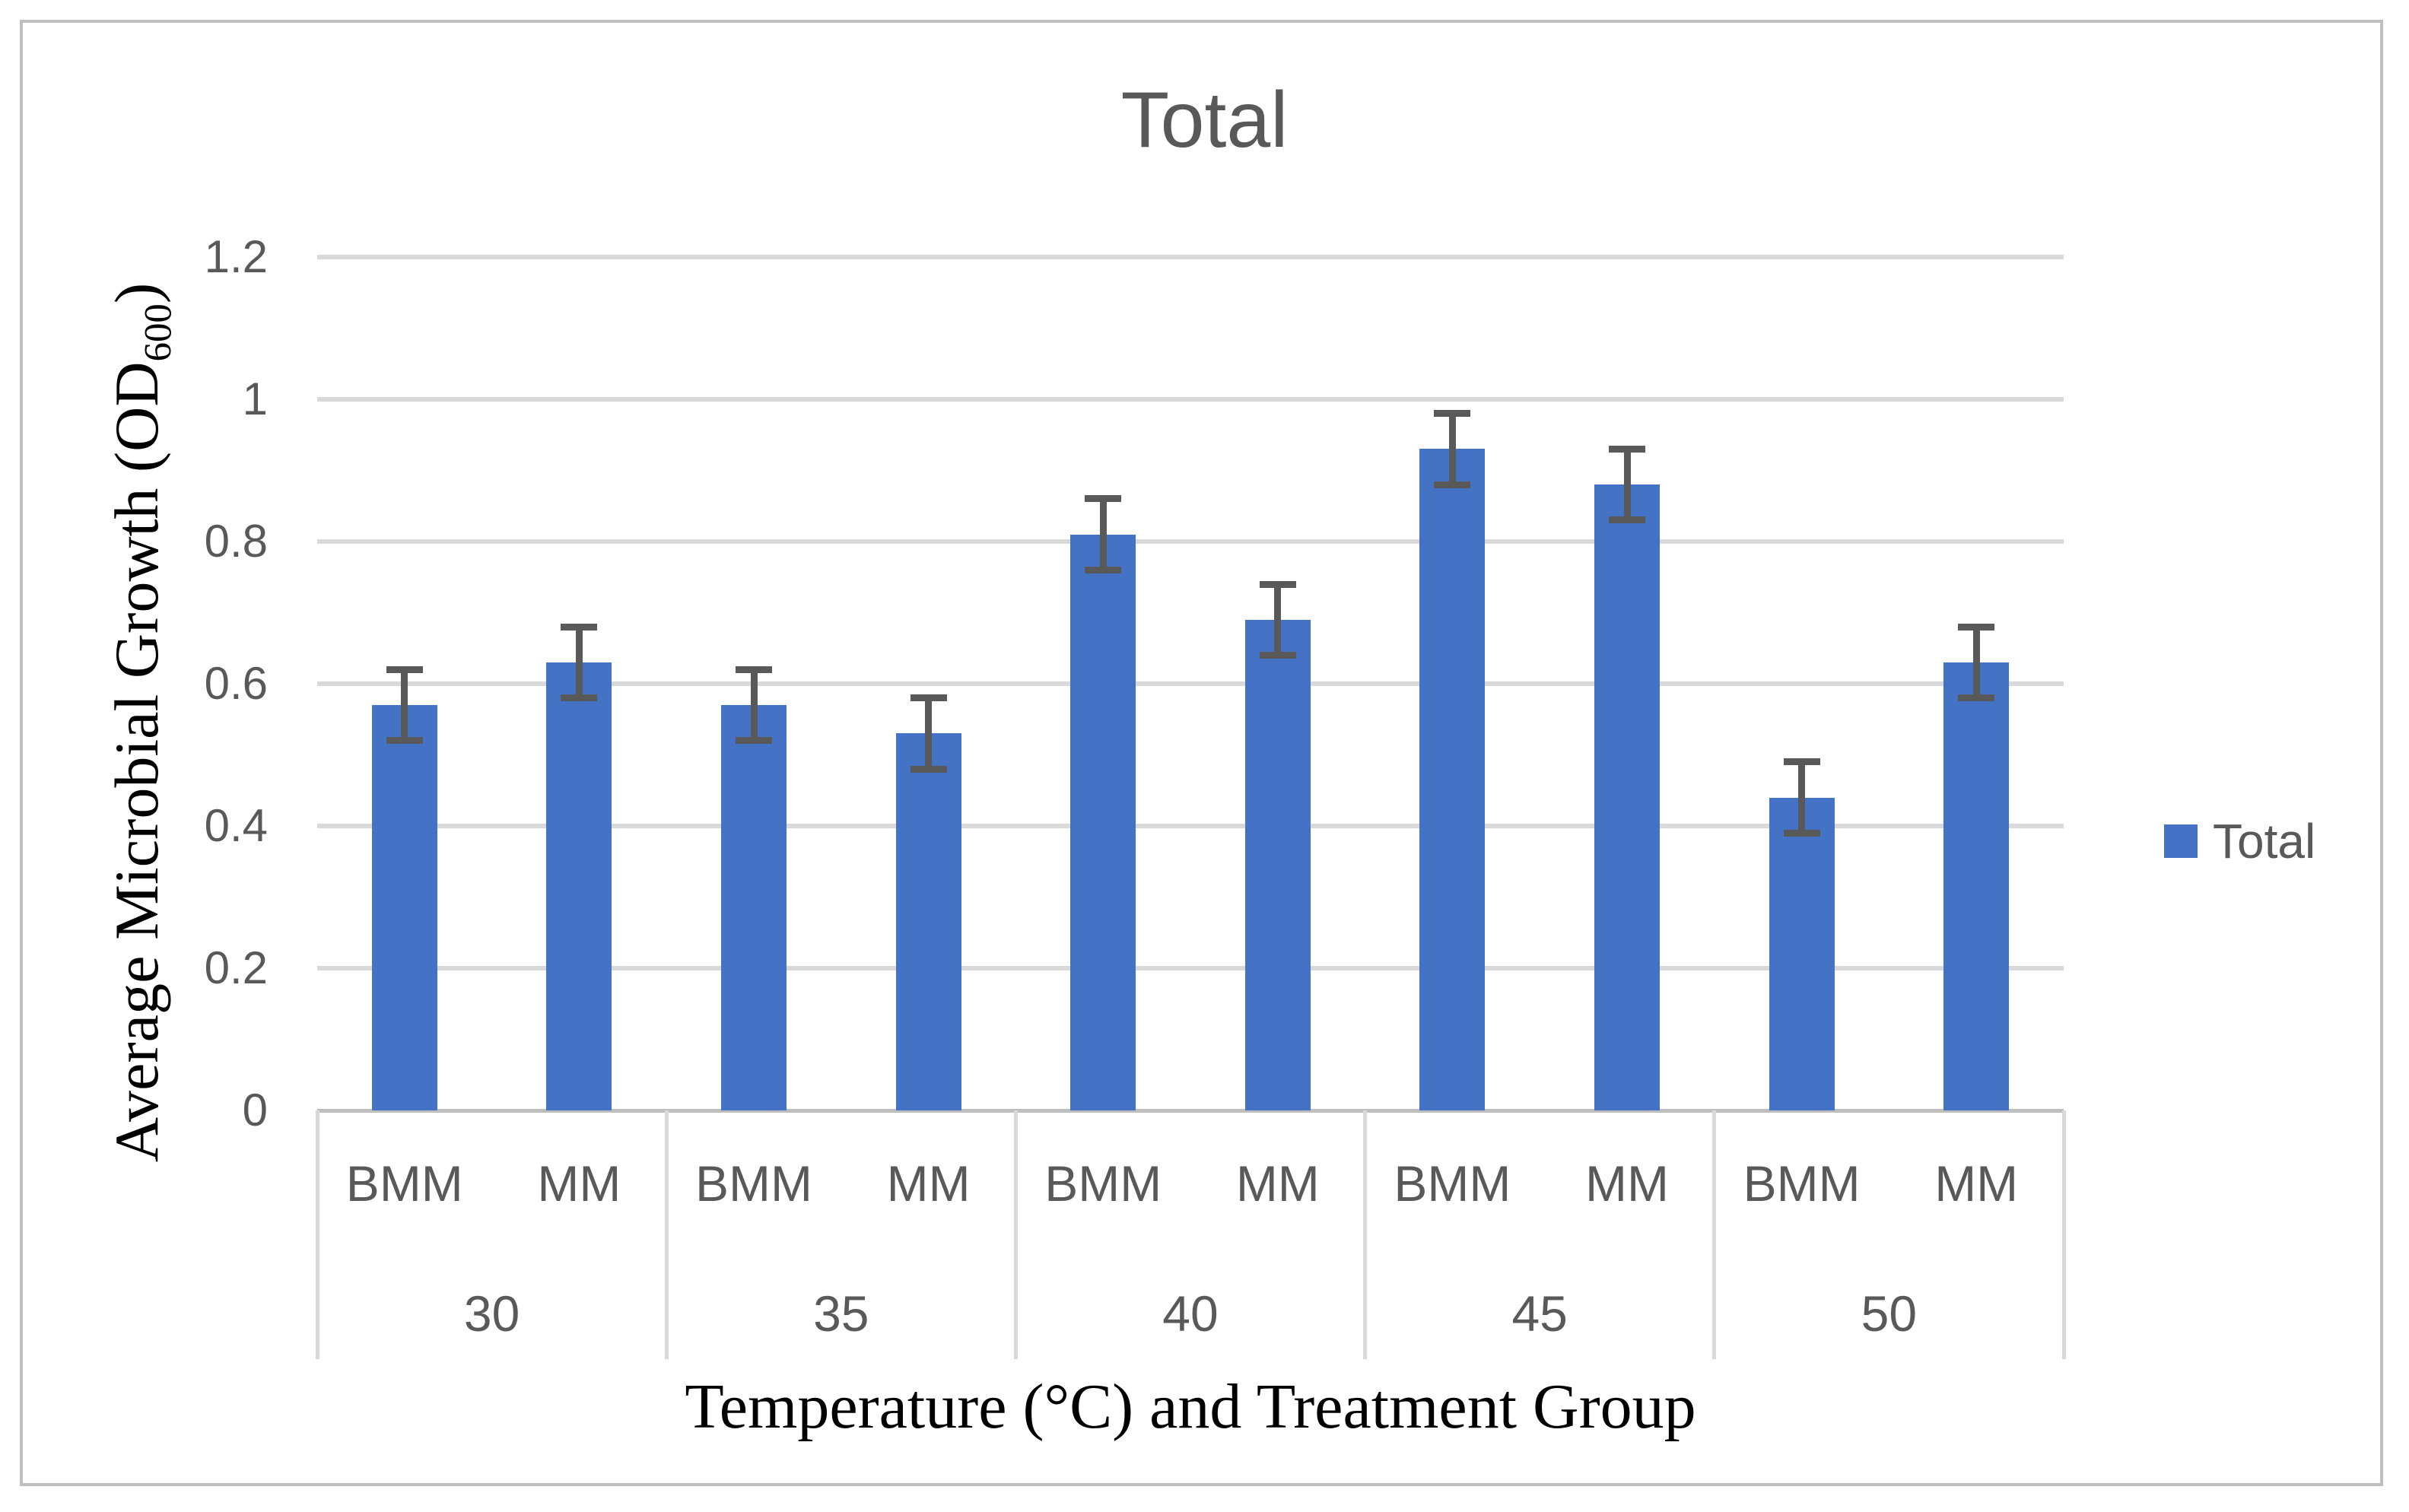 This screenshot has height=1512, width=2409. What do you see at coordinates (492, 1313) in the screenshot?
I see `x-axis-label-temperature: 30` at bounding box center [492, 1313].